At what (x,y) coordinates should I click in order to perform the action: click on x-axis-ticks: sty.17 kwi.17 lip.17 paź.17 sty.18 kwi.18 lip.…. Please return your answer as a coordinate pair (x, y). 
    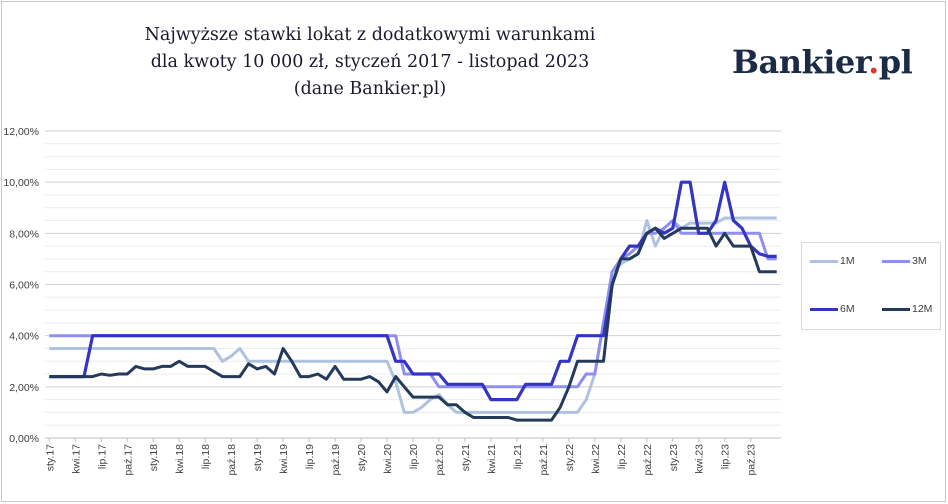
    Looking at the image, I should click on (401, 457).